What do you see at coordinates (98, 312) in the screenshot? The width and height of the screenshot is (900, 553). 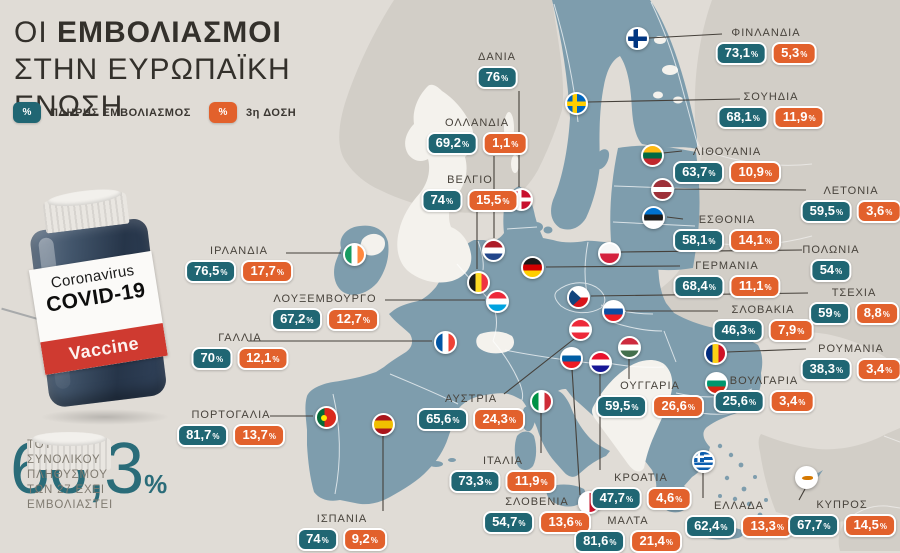 I see `vial-label: Coronavirus COVID-19 Vaccine` at bounding box center [98, 312].